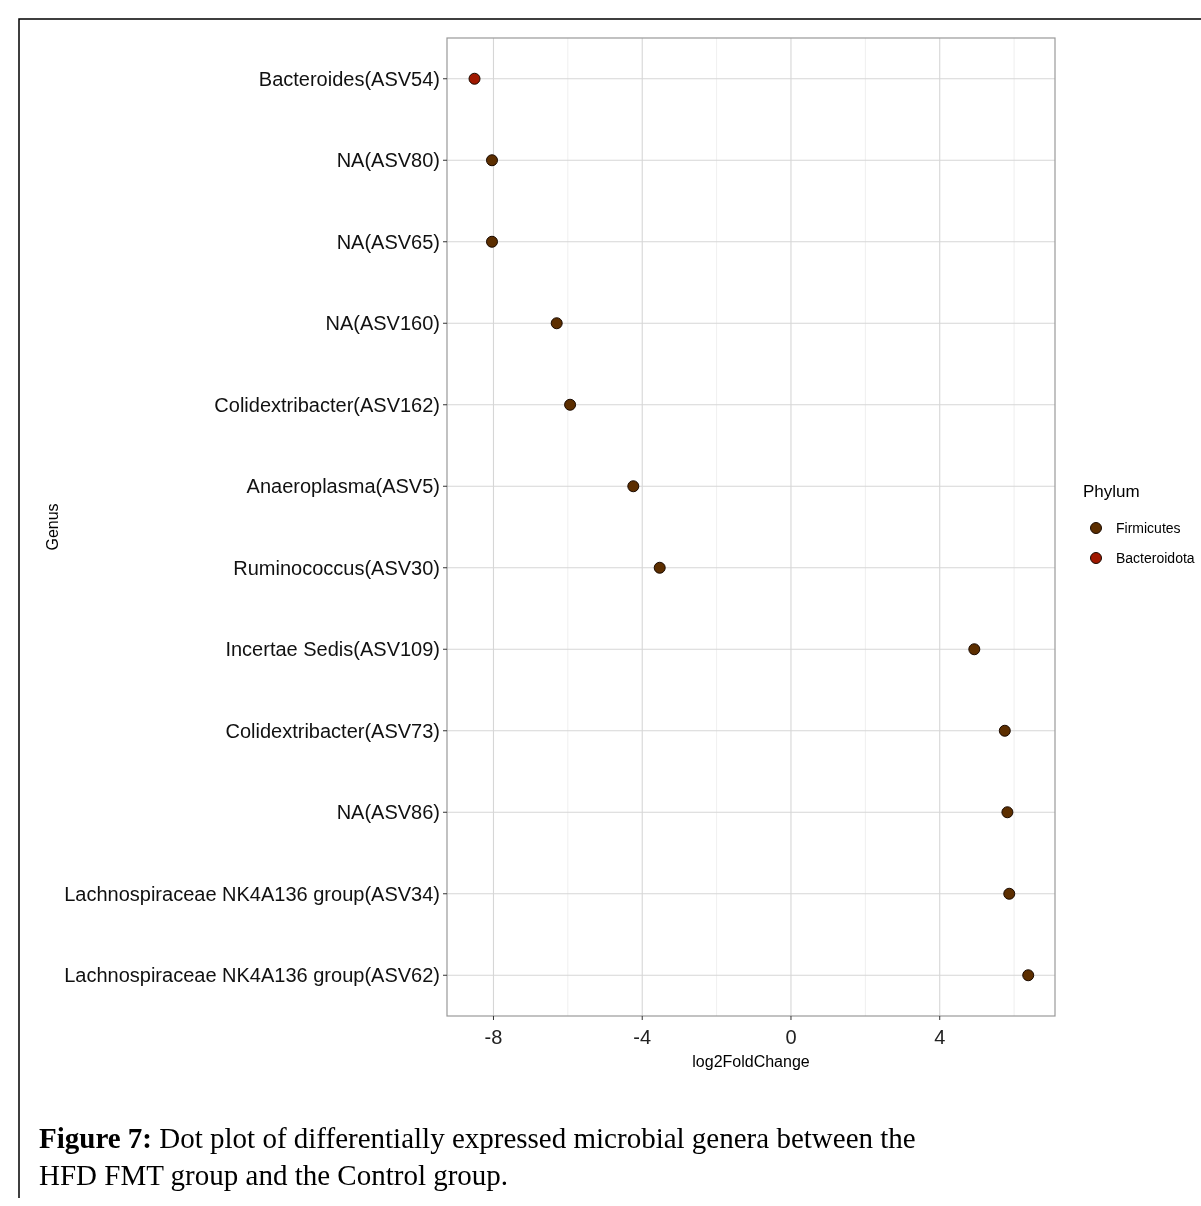 This screenshot has height=1206, width=1201. What do you see at coordinates (477, 1156) in the screenshot?
I see `caption: Figure 7: Dot plot of differentially expressed microbial genera between the HFD FMT group and the Control group.` at bounding box center [477, 1156].